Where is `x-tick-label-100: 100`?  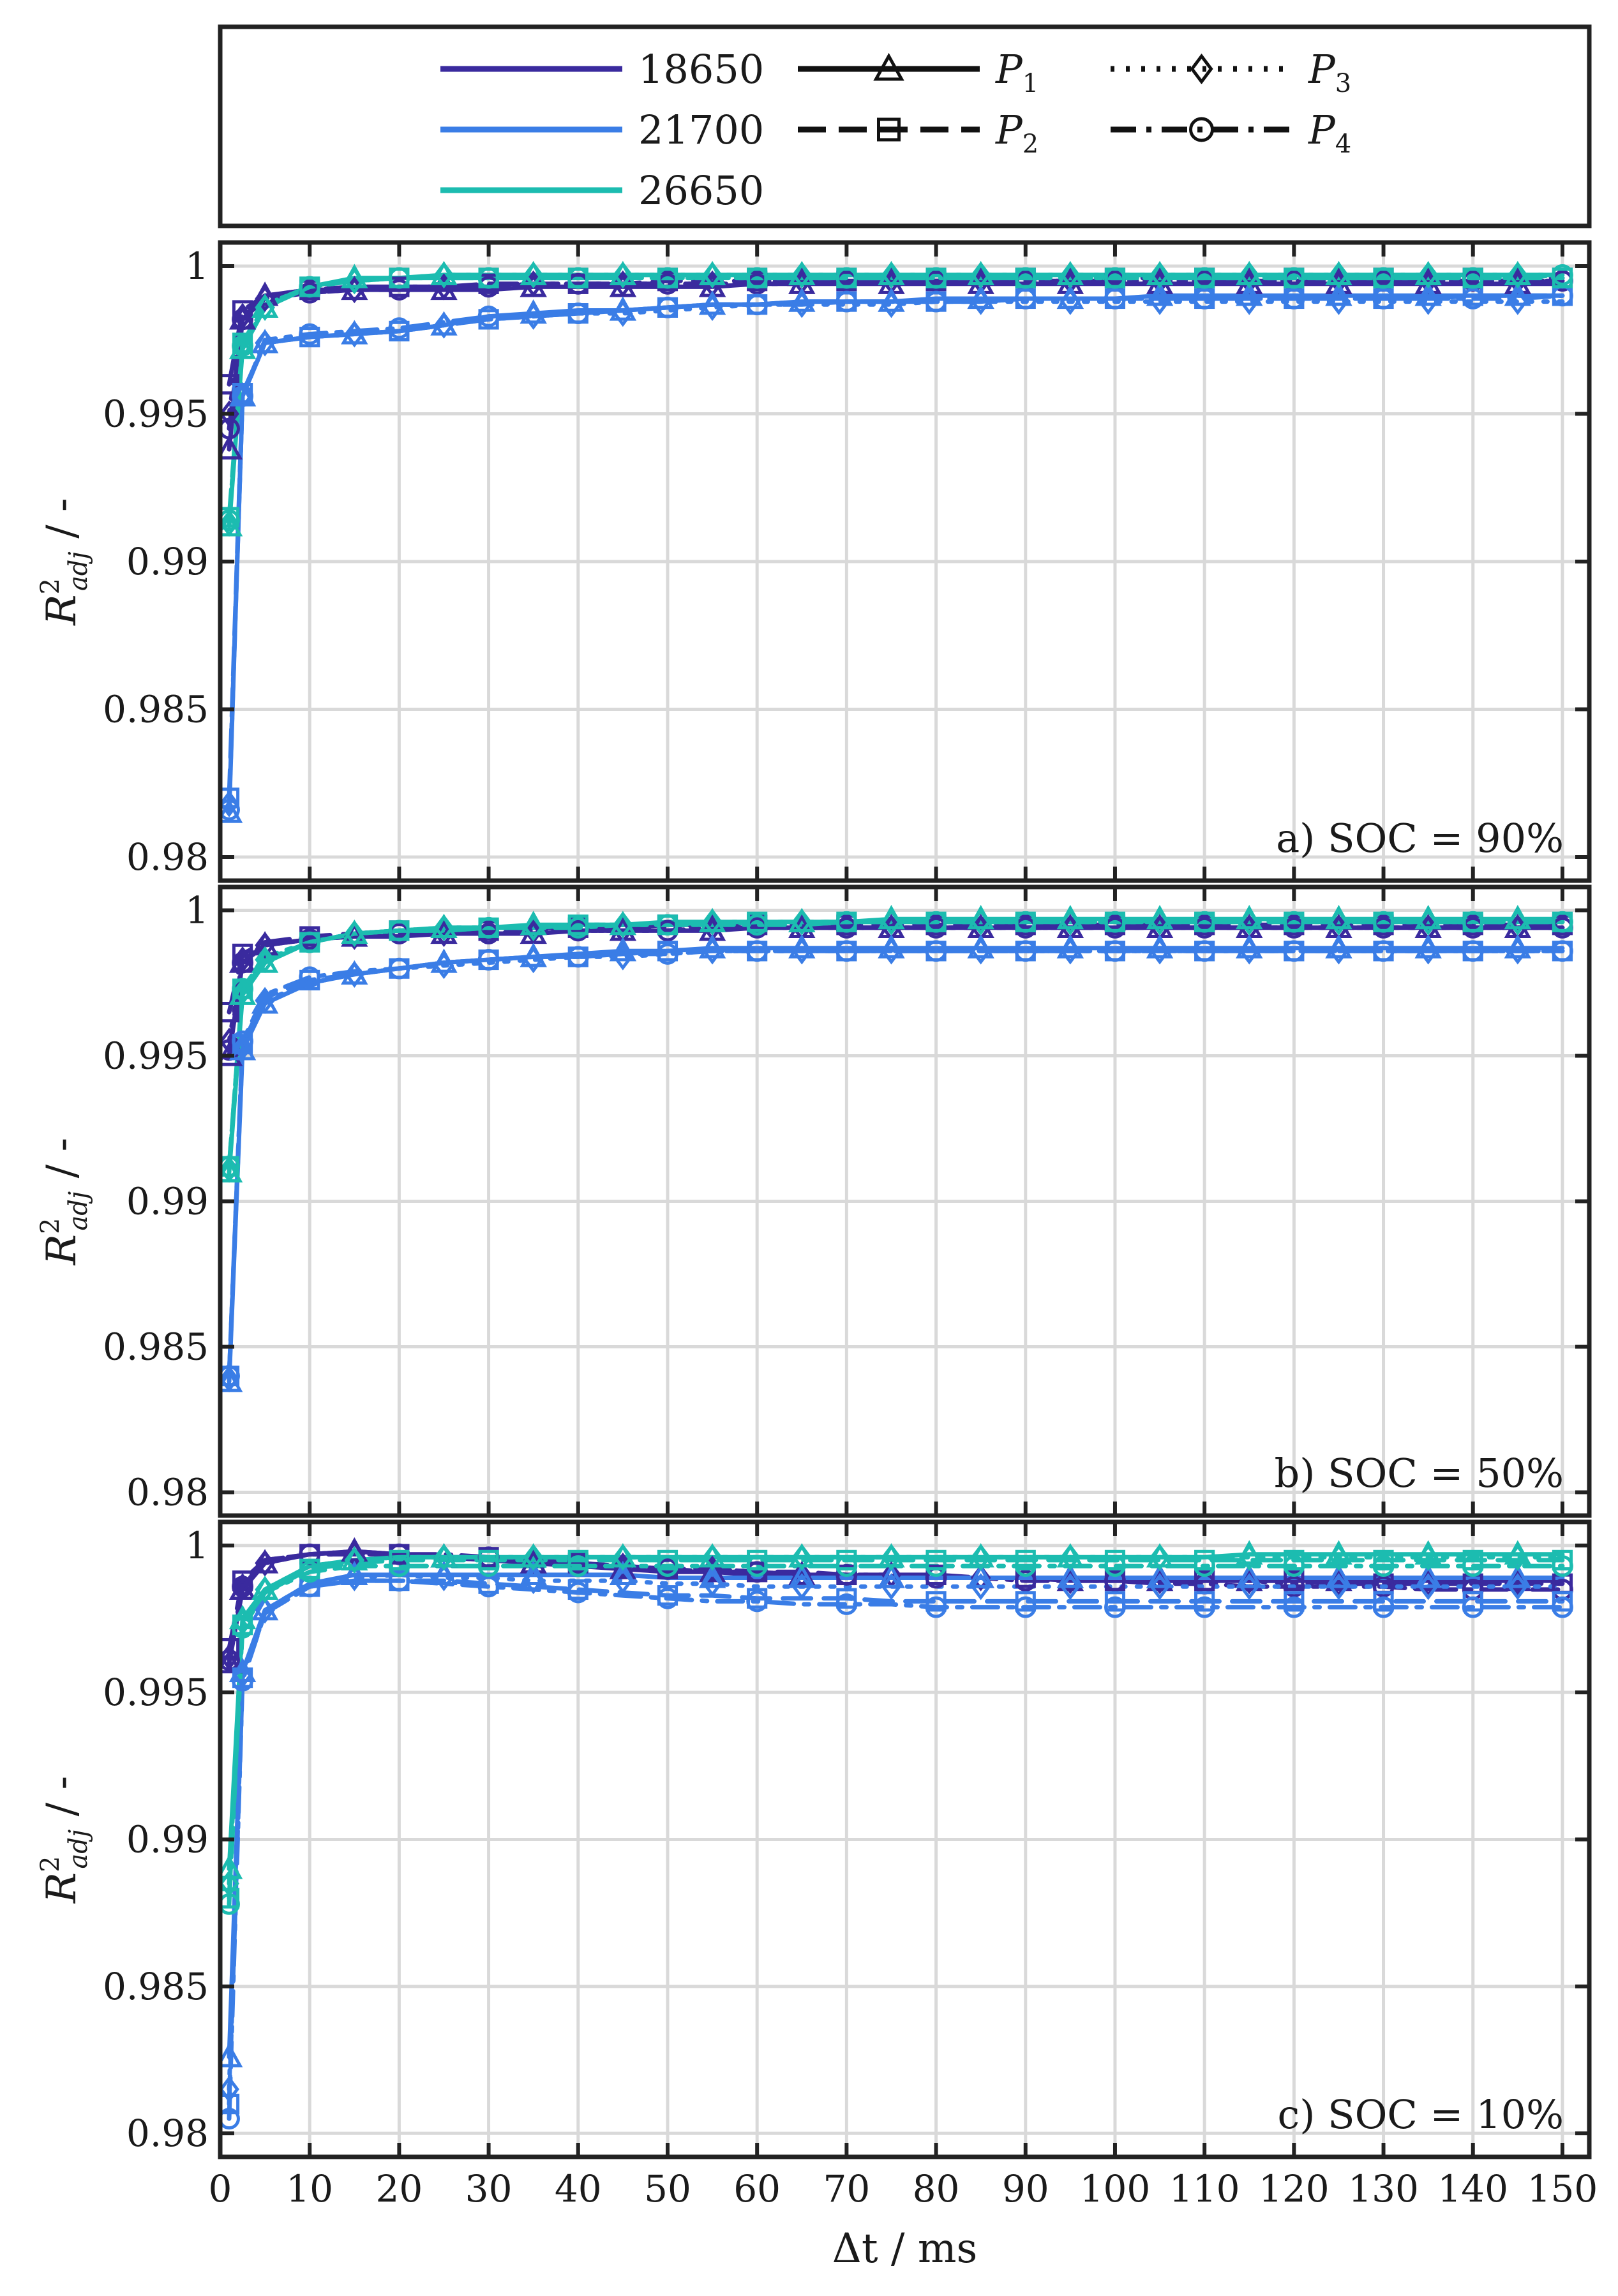 x-tick-label-100: 100 is located at coordinates (1115, 2188).